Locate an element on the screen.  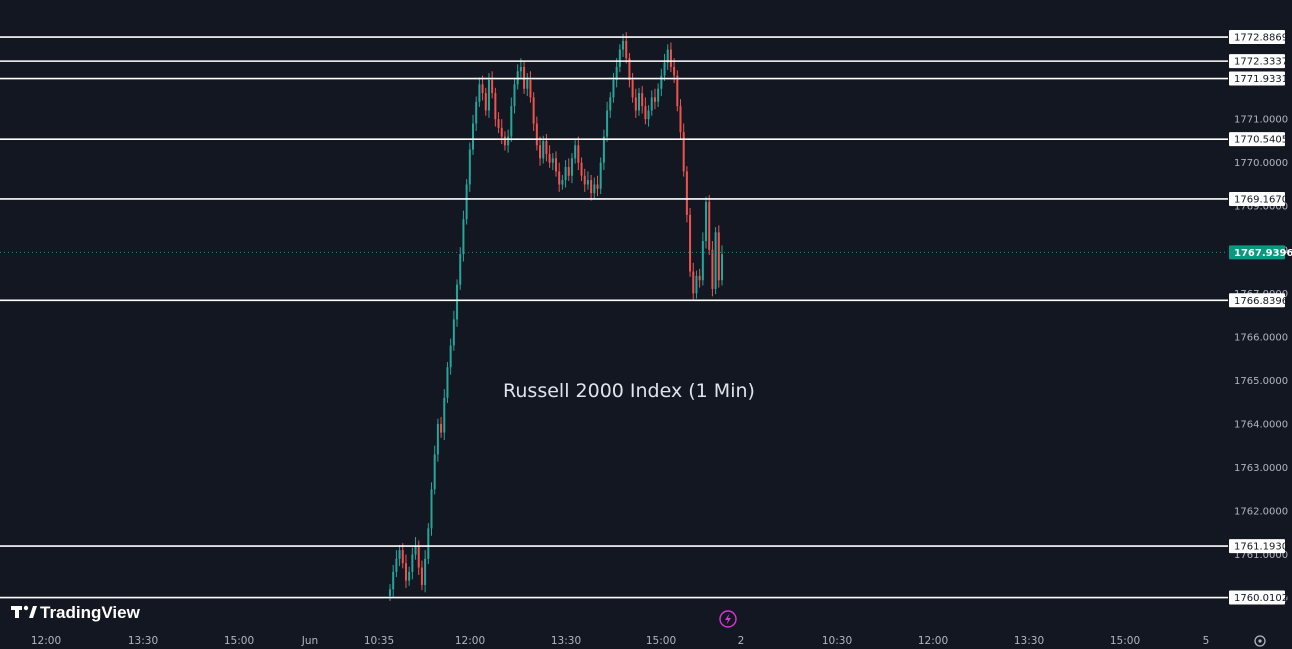
y-tick-label: 1763.0000 is located at coordinates (1261, 468).